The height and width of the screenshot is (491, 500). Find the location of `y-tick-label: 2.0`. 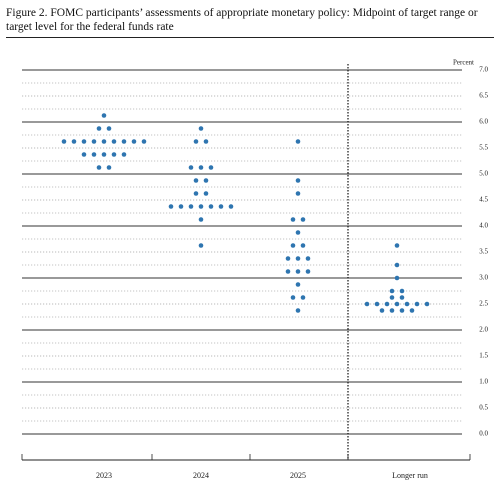

y-tick-label: 2.0 is located at coordinates (483, 330).